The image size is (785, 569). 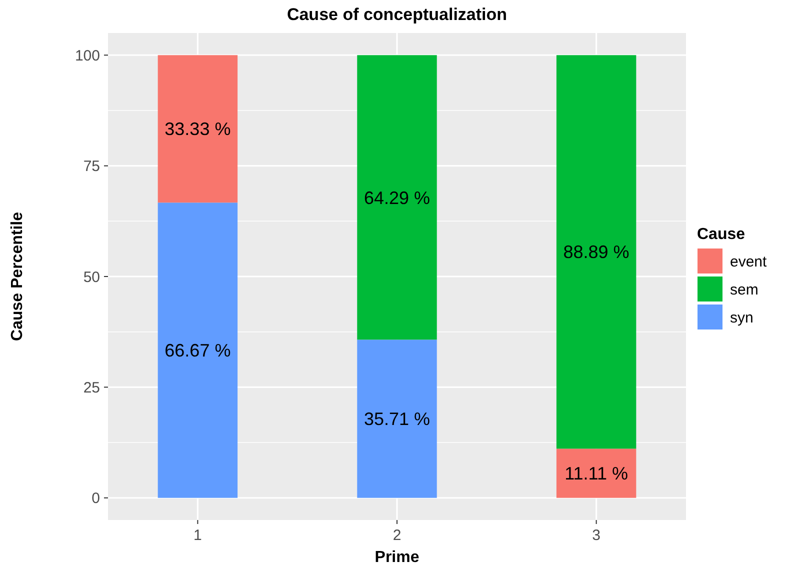 I want to click on data-label: 66.67 %, so click(x=197, y=350).